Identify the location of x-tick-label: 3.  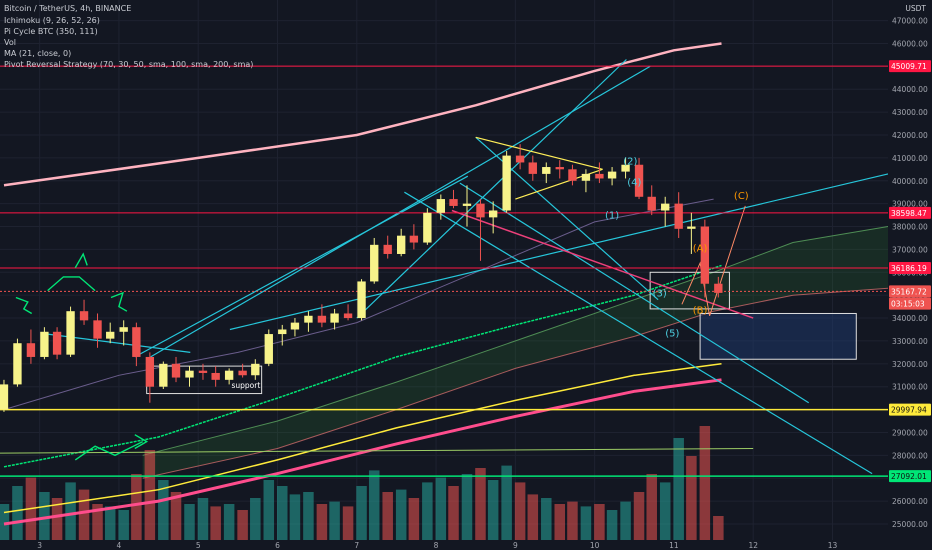
(39, 545).